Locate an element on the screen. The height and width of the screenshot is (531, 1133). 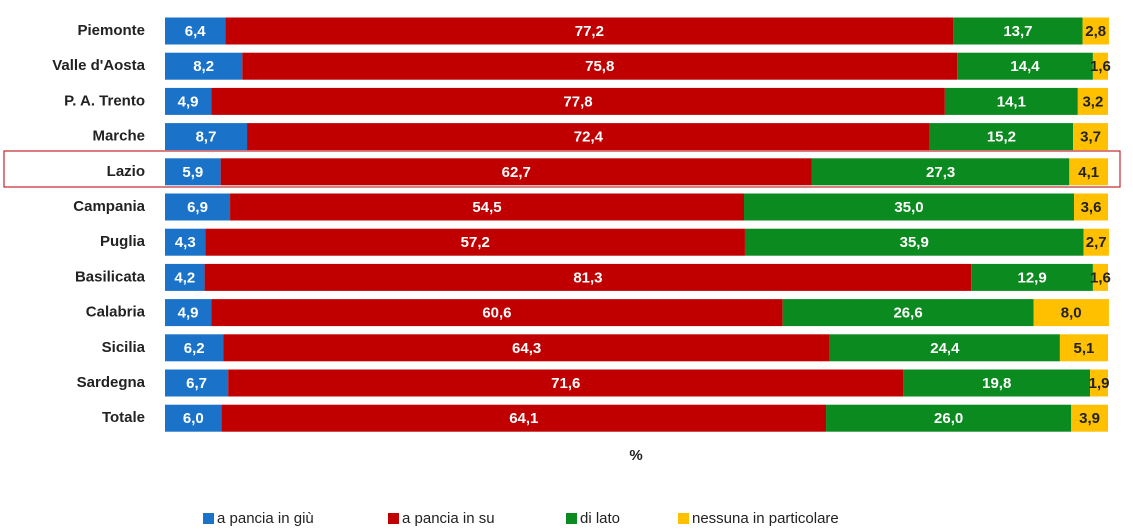
legend-label: a pancia in giù is located at coordinates (265, 518).